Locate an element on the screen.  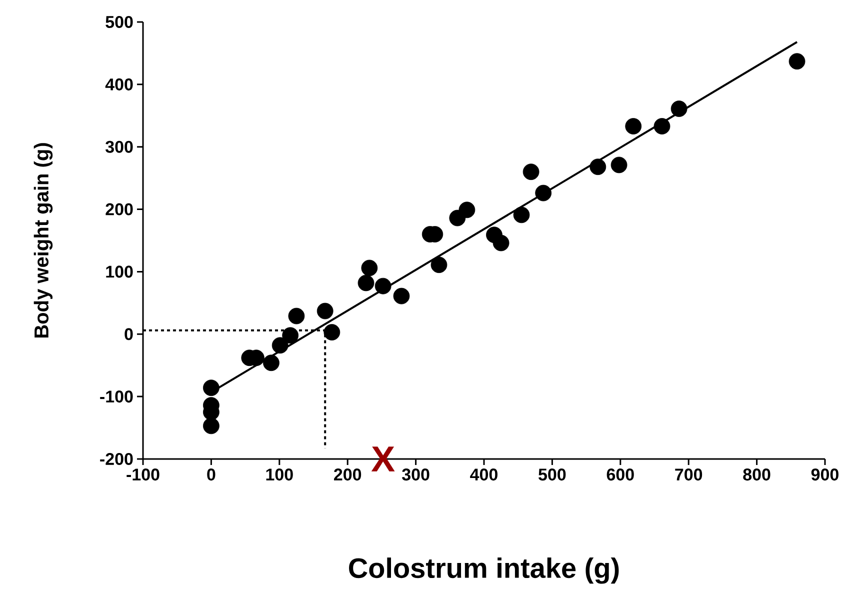
x-tick-label: 900 is located at coordinates (824, 474).